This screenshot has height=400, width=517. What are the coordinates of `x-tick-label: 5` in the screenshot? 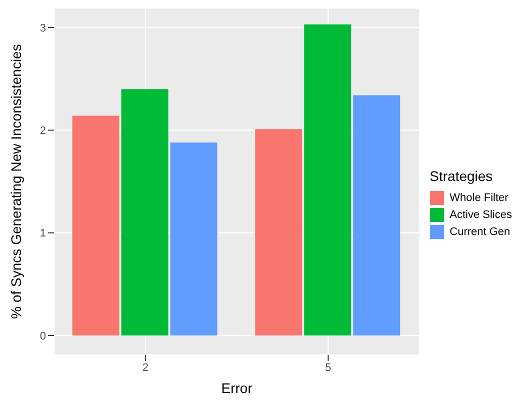 It's located at (328, 368).